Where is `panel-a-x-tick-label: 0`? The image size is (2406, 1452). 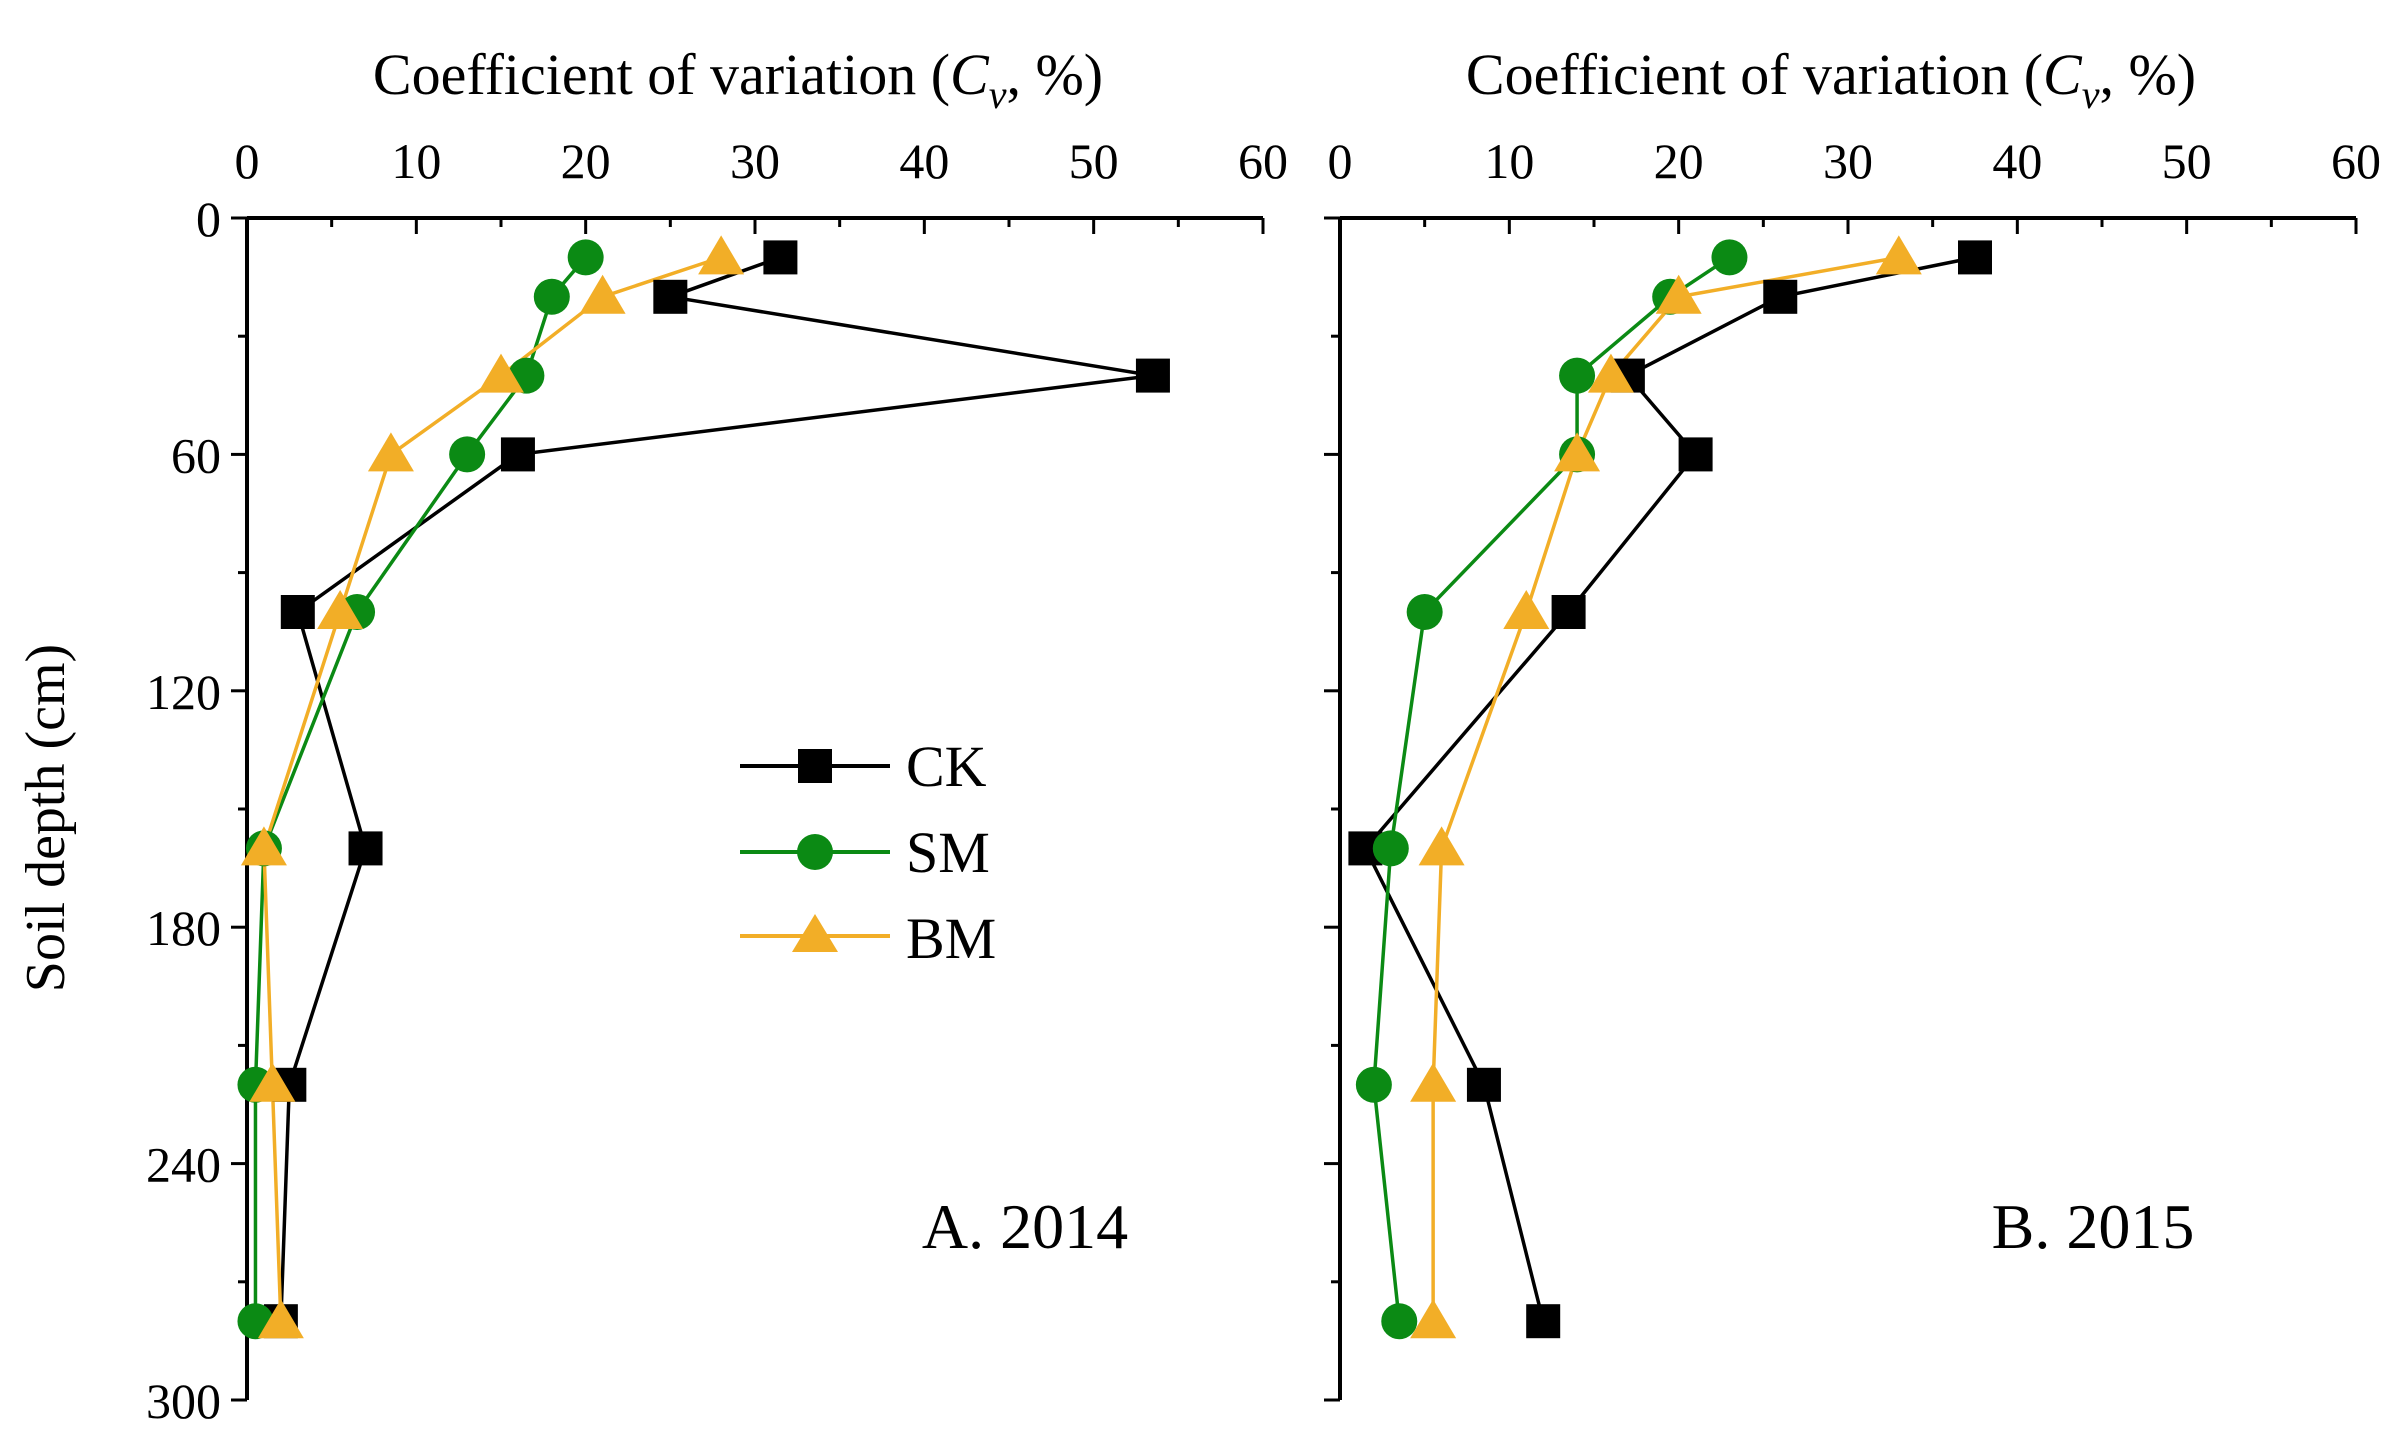 panel-a-x-tick-label: 0 is located at coordinates (247, 161).